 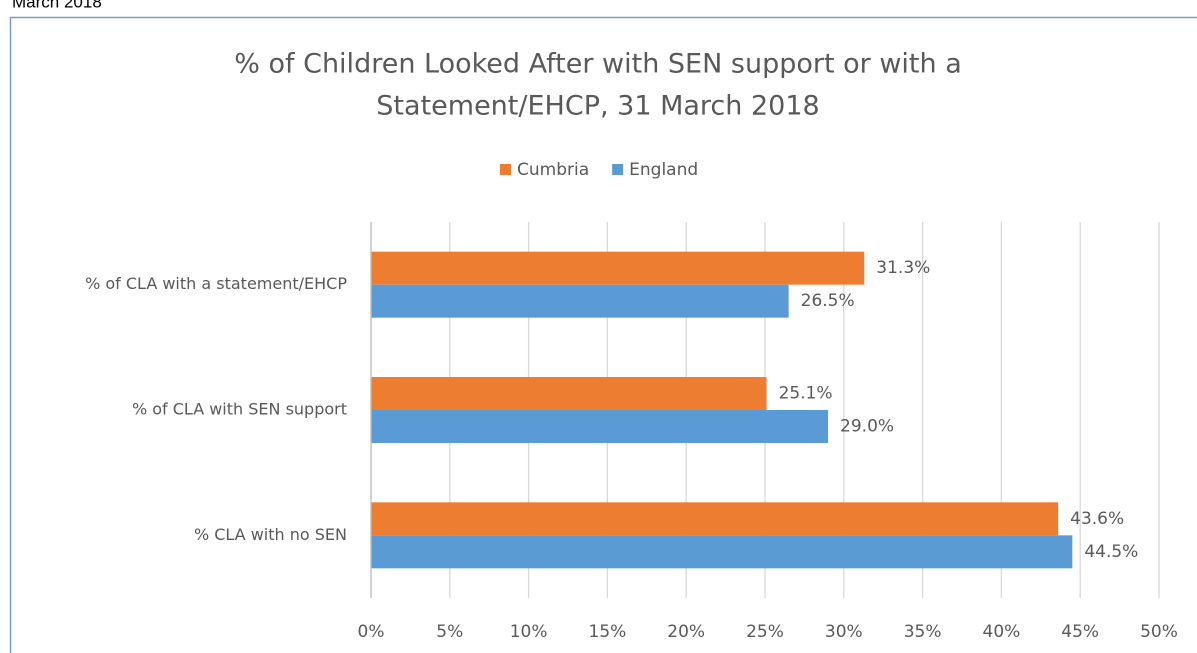 I want to click on x-tick-label: 35%, so click(x=923, y=632).